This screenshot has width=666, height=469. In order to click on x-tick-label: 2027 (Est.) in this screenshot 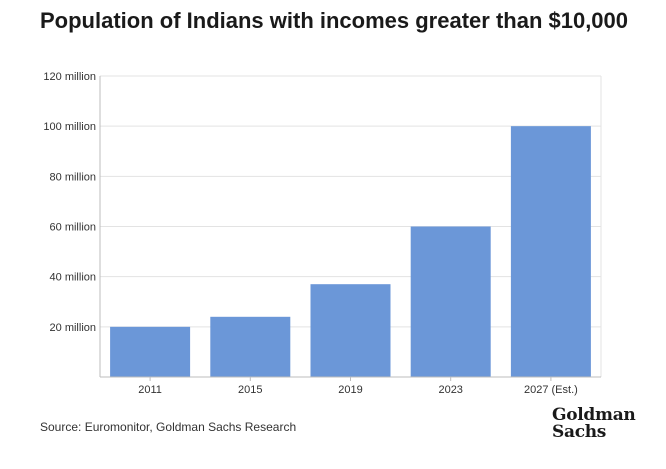, I will do `click(551, 390)`.